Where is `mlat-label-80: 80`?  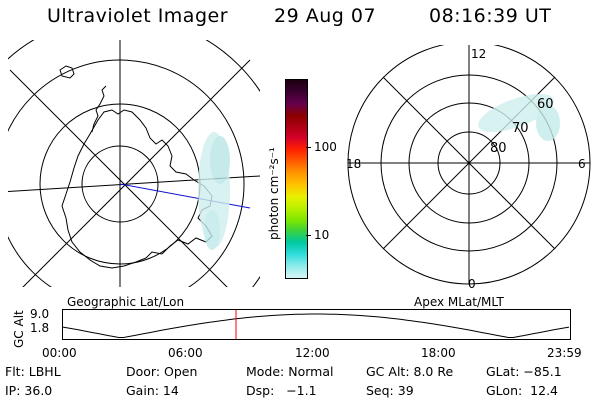
mlat-label-80: 80 is located at coordinates (498, 148).